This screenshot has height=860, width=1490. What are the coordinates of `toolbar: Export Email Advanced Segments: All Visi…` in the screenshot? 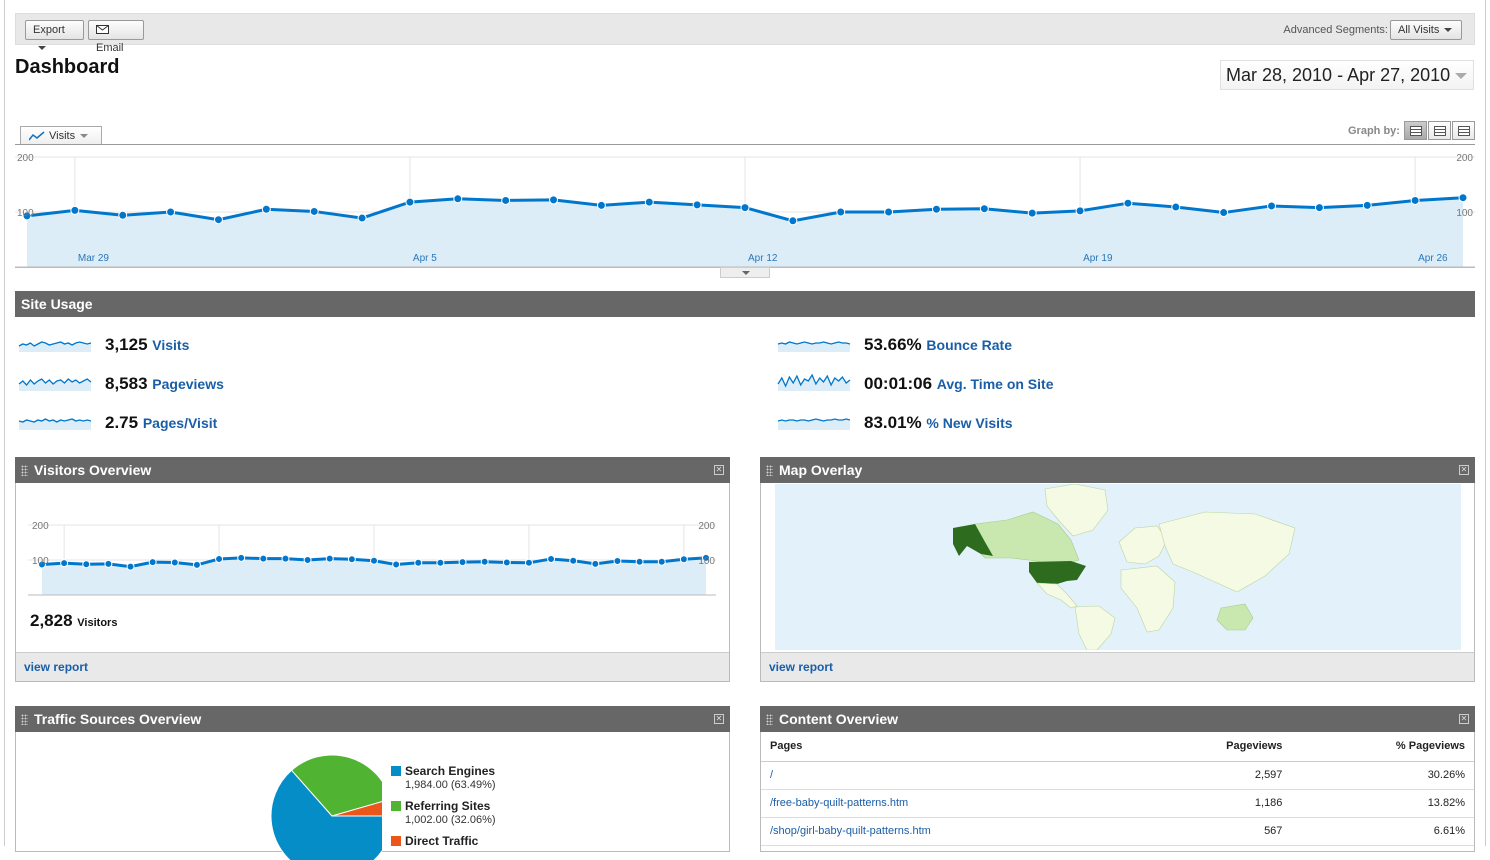 It's located at (745, 33).